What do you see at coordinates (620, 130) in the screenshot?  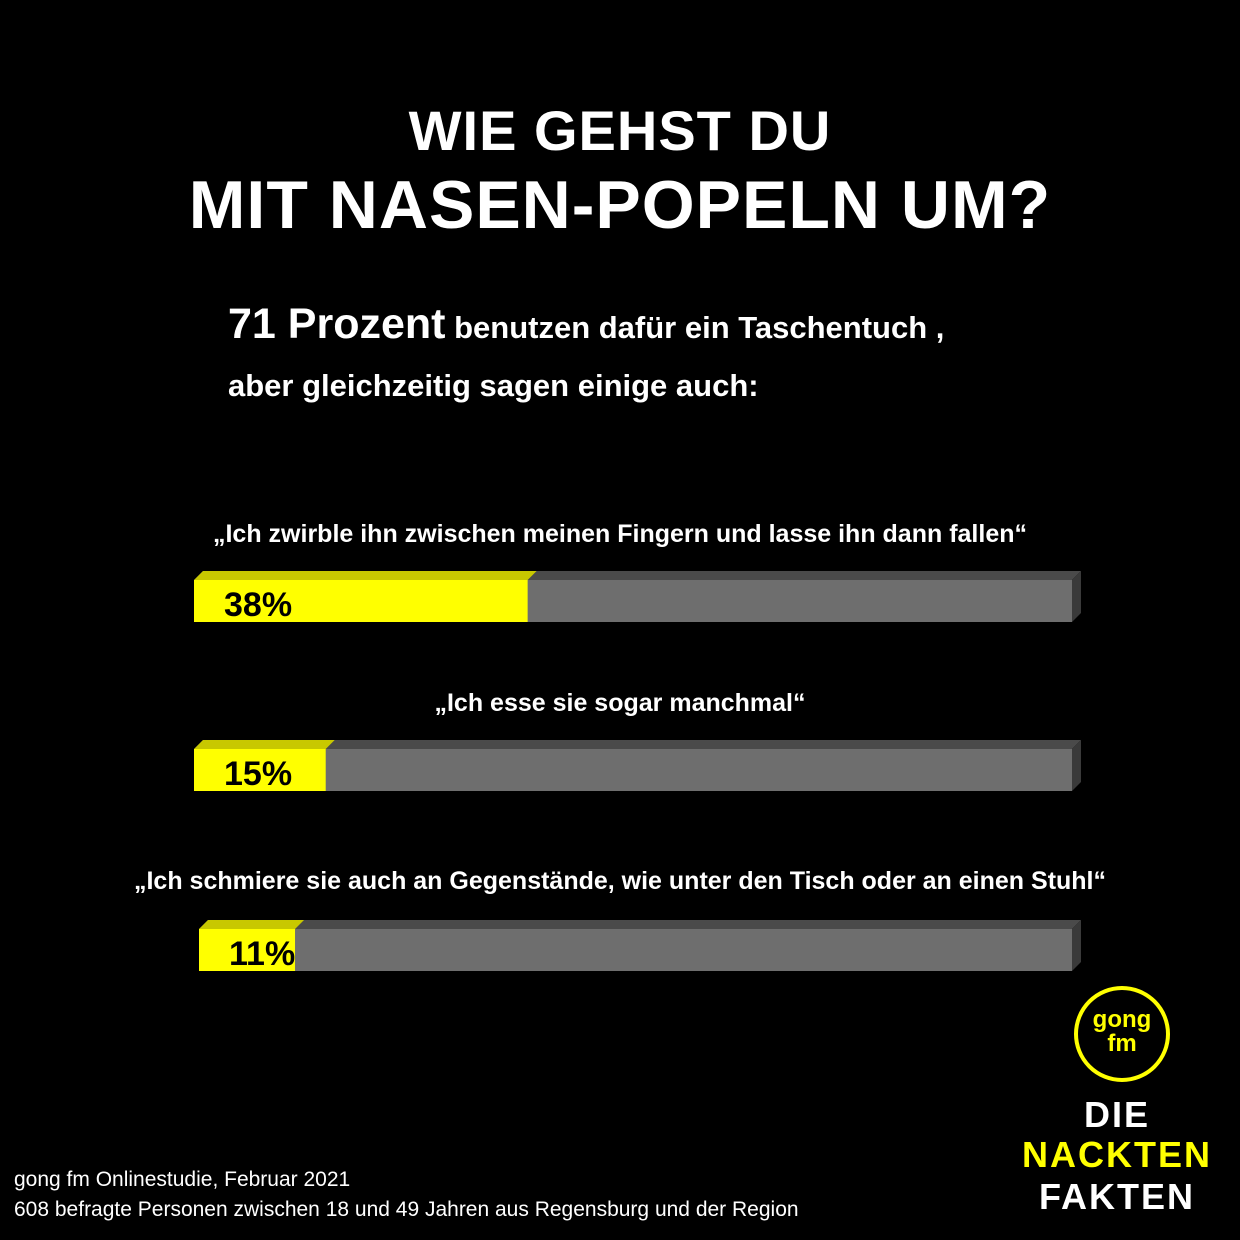 I see `title-line-1: WIE GEHST DU` at bounding box center [620, 130].